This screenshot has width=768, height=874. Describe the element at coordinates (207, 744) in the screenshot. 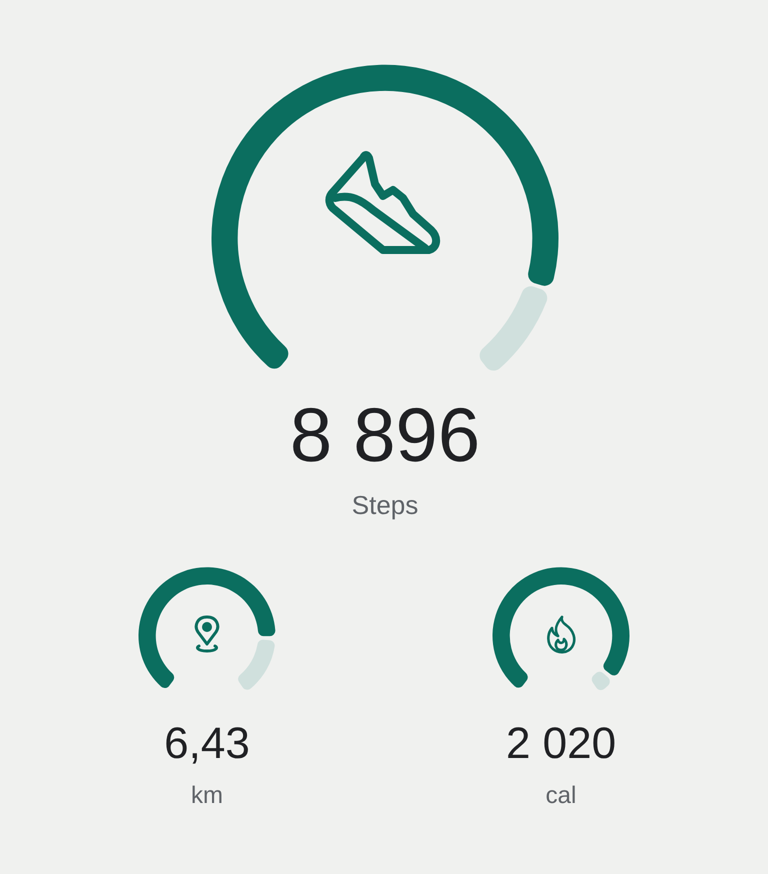

I see `text: 6,43` at that location.